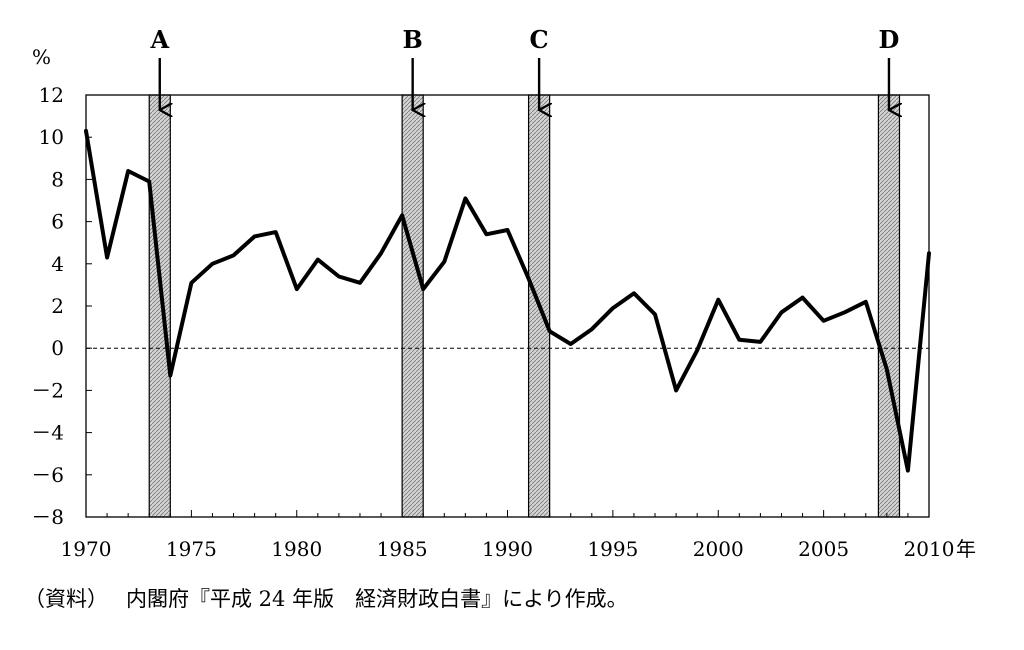 This screenshot has height=650, width=1024. I want to click on period-label-b: B, so click(413, 39).